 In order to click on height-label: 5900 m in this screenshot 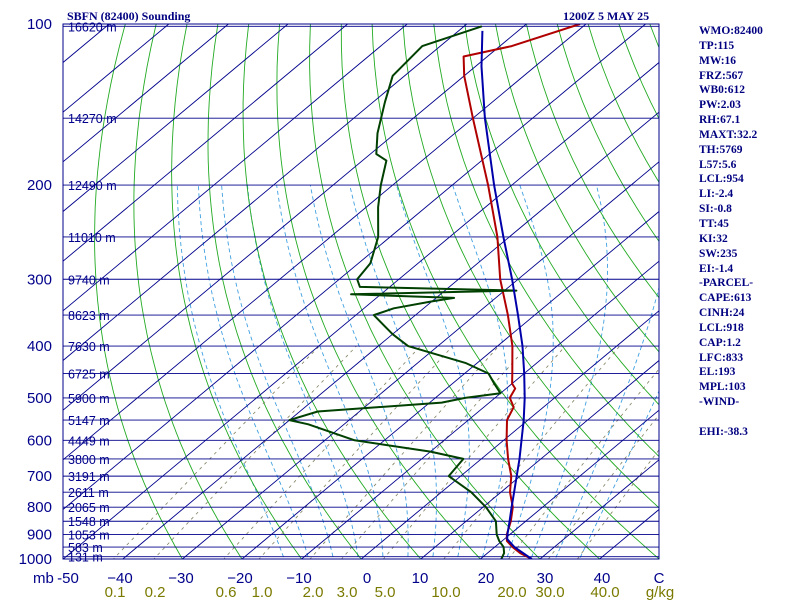, I will do `click(89, 399)`.